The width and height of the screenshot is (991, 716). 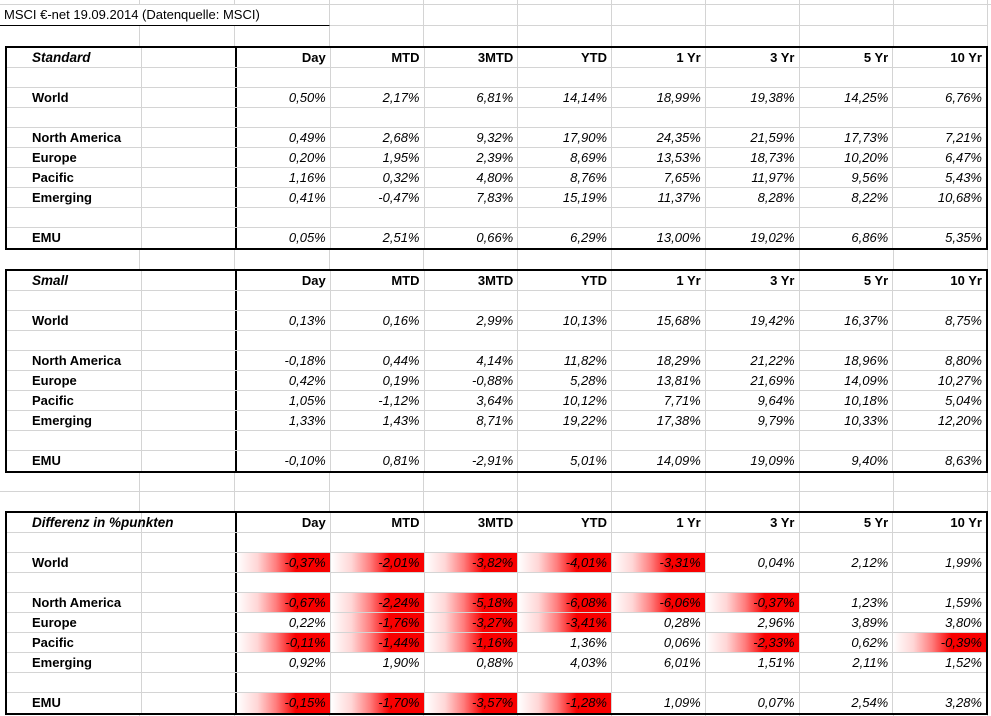 What do you see at coordinates (751, 157) in the screenshot?
I see `cell-europe-3-yr: 18,73%` at bounding box center [751, 157].